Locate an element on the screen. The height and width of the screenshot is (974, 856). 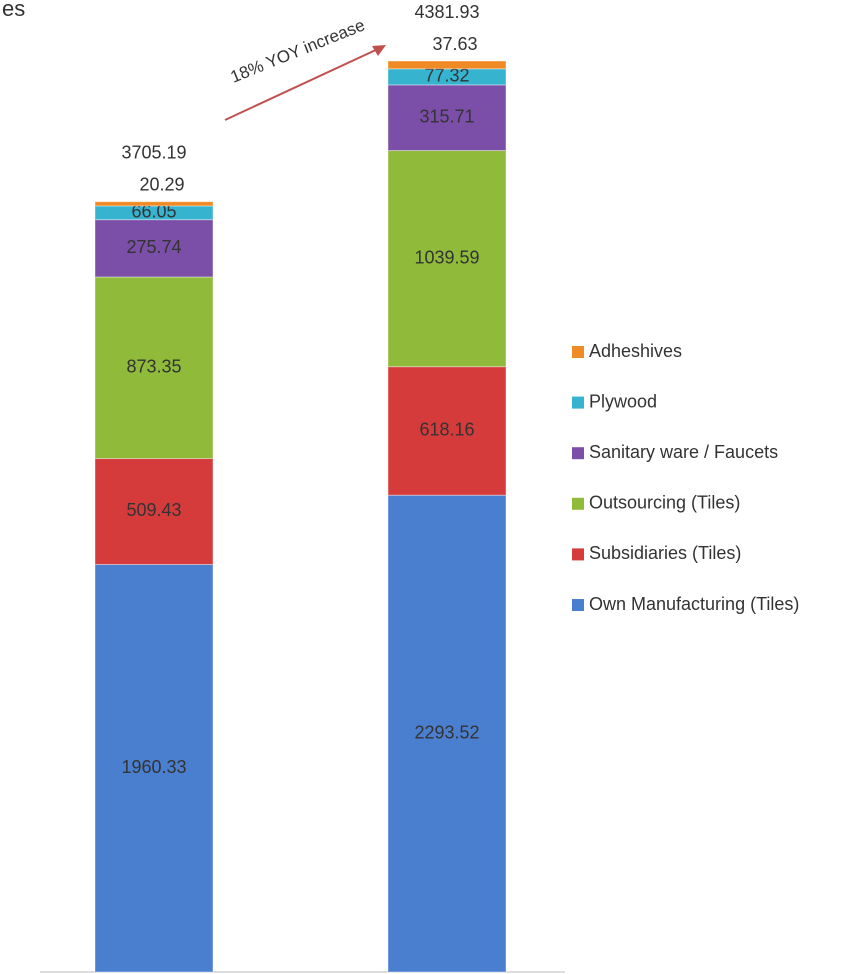
data-label: 275.74 is located at coordinates (153, 247).